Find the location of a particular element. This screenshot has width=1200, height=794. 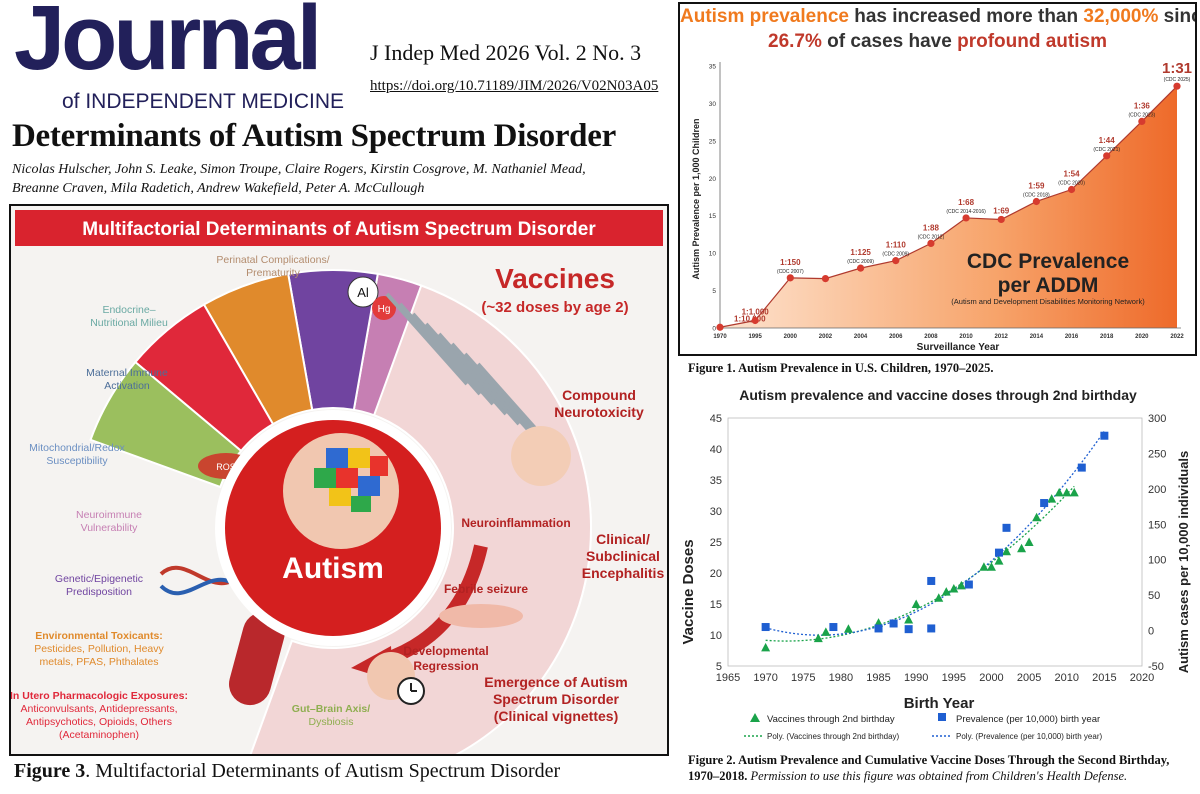

right-tick-label: 300 is located at coordinates (1157, 419).